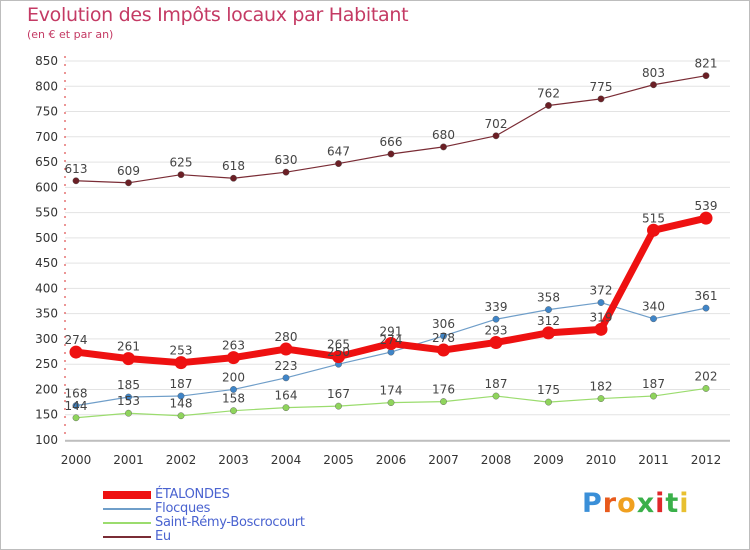 The height and width of the screenshot is (550, 750). I want to click on data-label: 202, so click(706, 376).